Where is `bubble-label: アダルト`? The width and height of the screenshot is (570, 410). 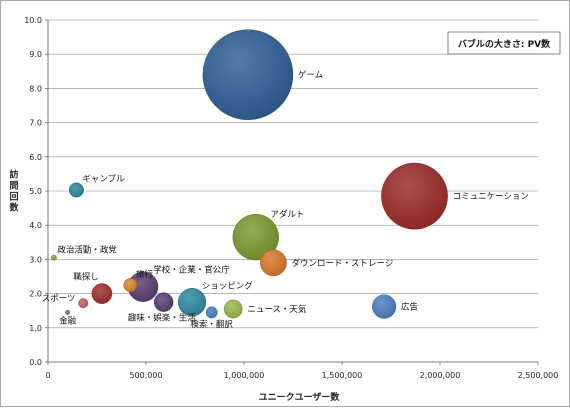
bubble-label: アダルト is located at coordinates (287, 214).